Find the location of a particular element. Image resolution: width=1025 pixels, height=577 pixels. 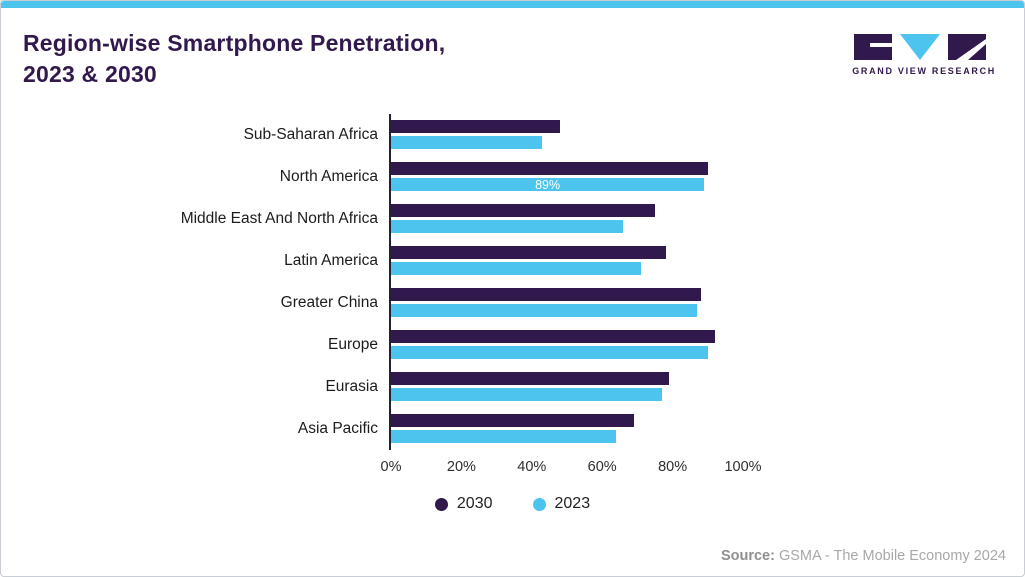

chart-row: Asia Pacific is located at coordinates (512, 429).